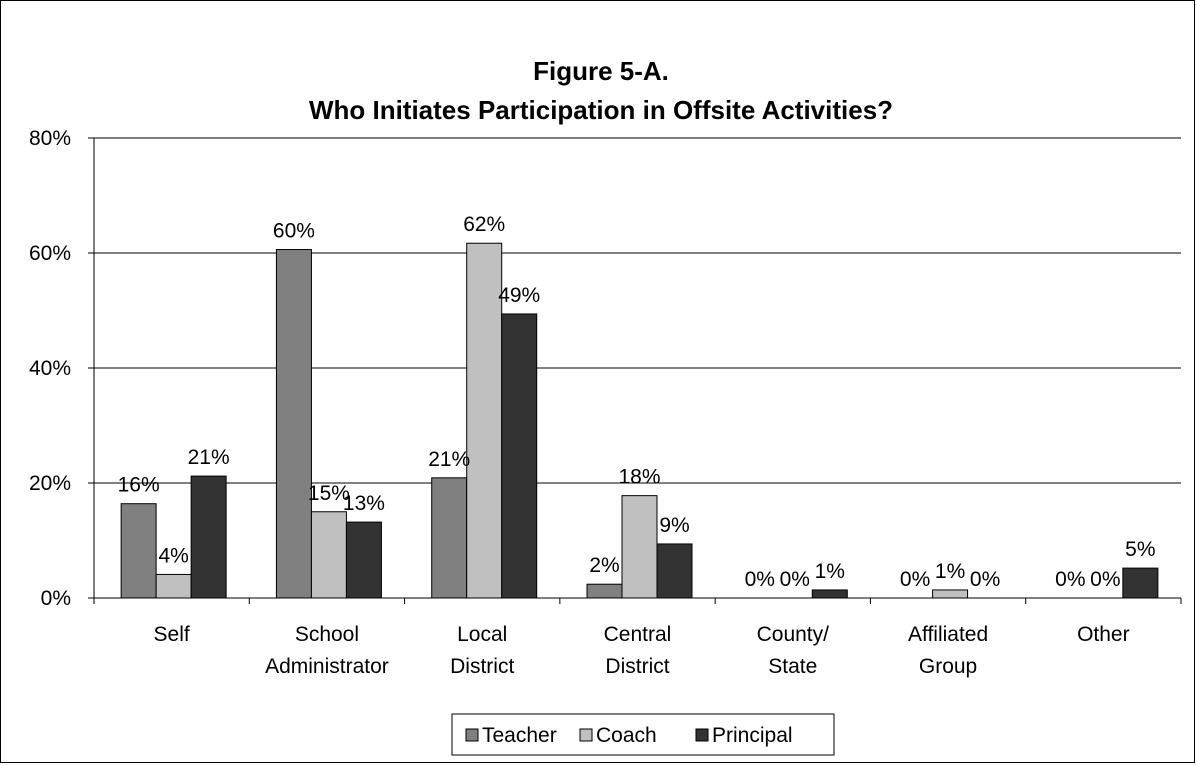 This screenshot has width=1197, height=765. Describe the element at coordinates (1140, 549) in the screenshot. I see `data-label: 5%` at that location.